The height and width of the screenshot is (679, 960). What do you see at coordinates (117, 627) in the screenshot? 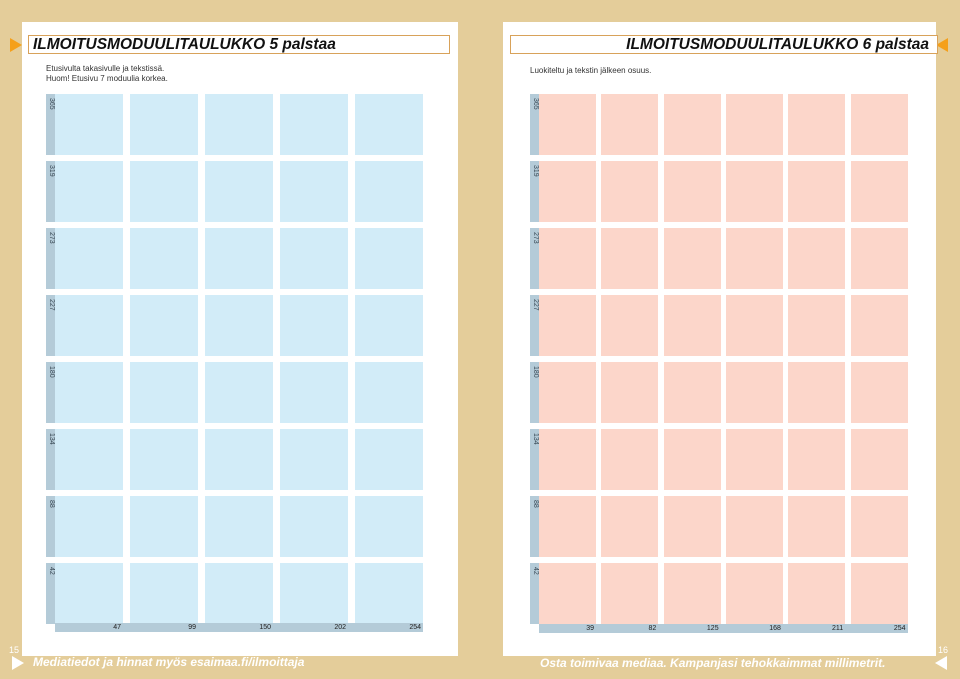
I see `column-width-label: 47` at bounding box center [117, 627].